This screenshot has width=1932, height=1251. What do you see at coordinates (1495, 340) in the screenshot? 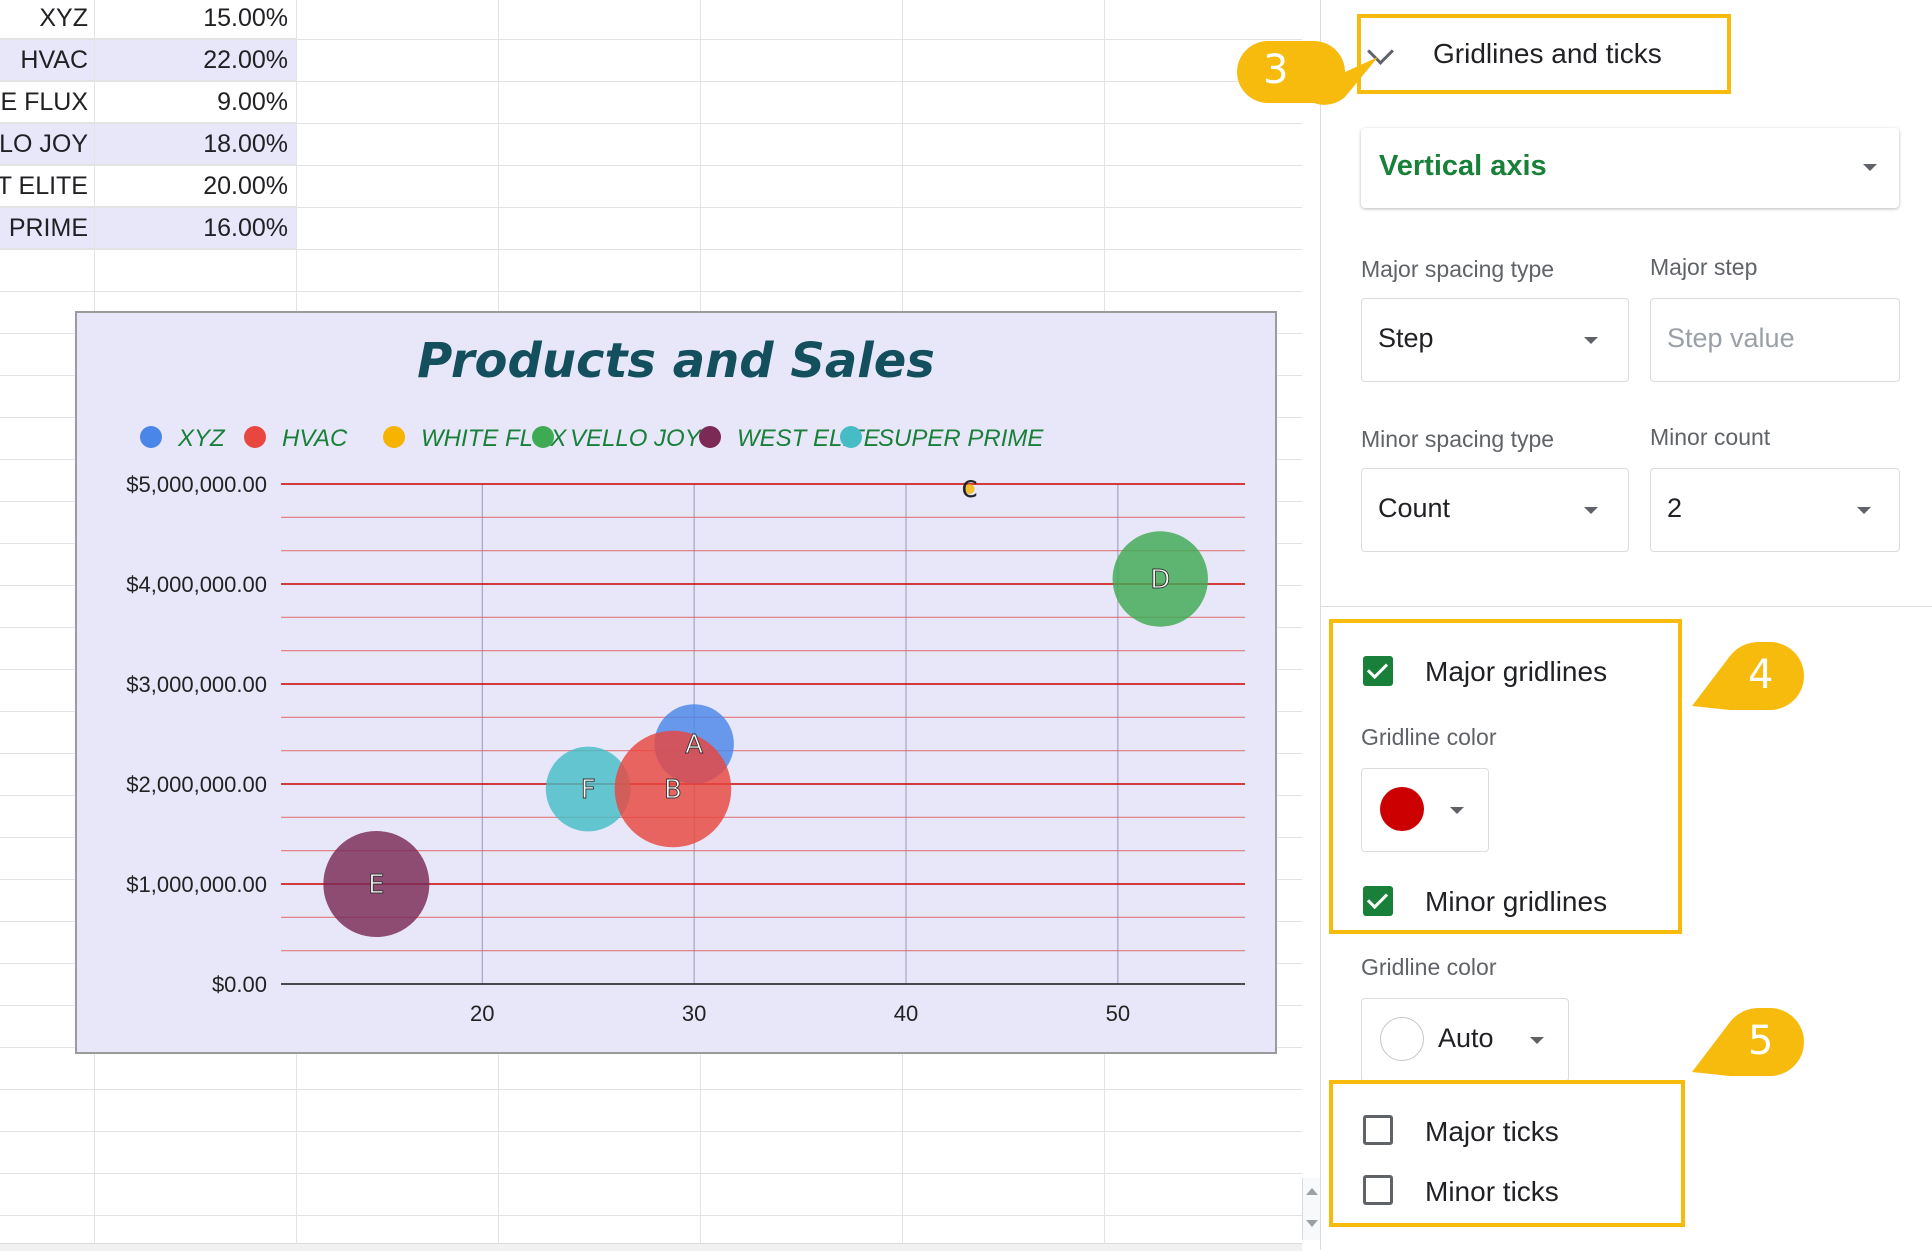
I see `major-spacing-select: Step` at bounding box center [1495, 340].